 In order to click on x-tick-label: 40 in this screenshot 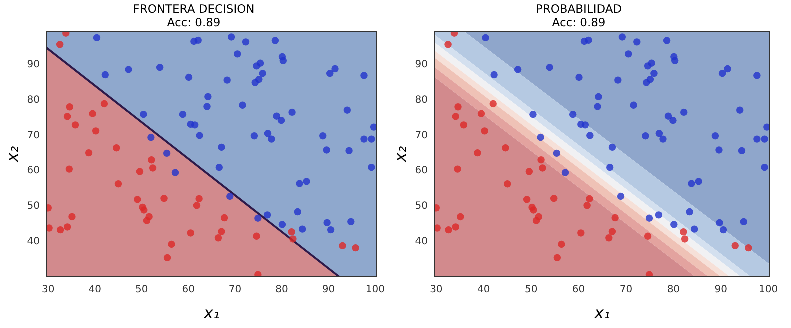, I will do `click(95, 290)`.